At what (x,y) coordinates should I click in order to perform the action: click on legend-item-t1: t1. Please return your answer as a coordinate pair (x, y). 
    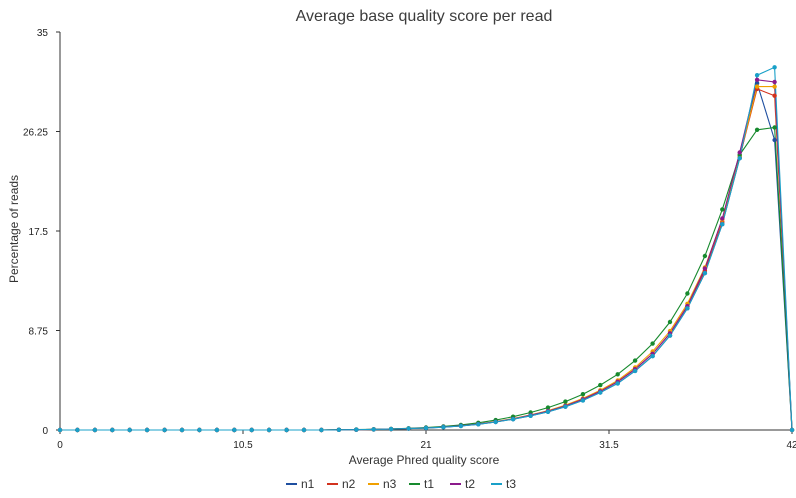
    Looking at the image, I should click on (421, 484).